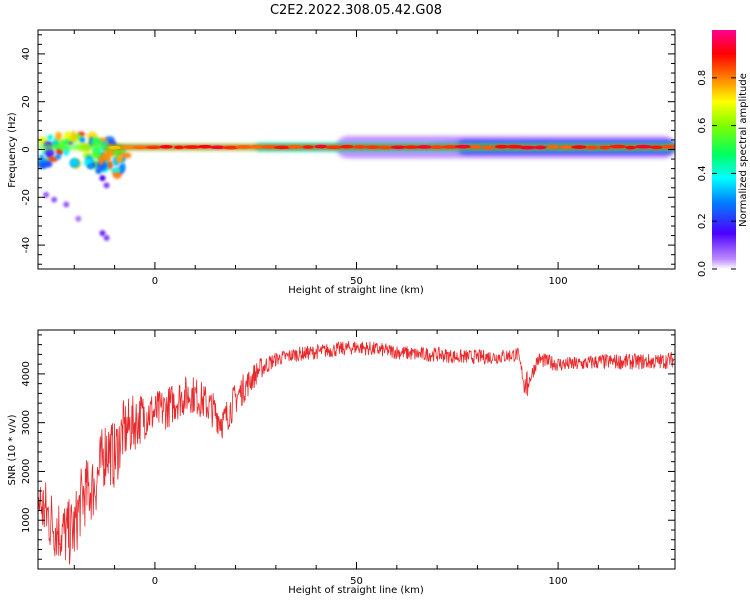 The width and height of the screenshot is (750, 600). What do you see at coordinates (26, 422) in the screenshot?
I see `y-tick-label: 3000` at bounding box center [26, 422].